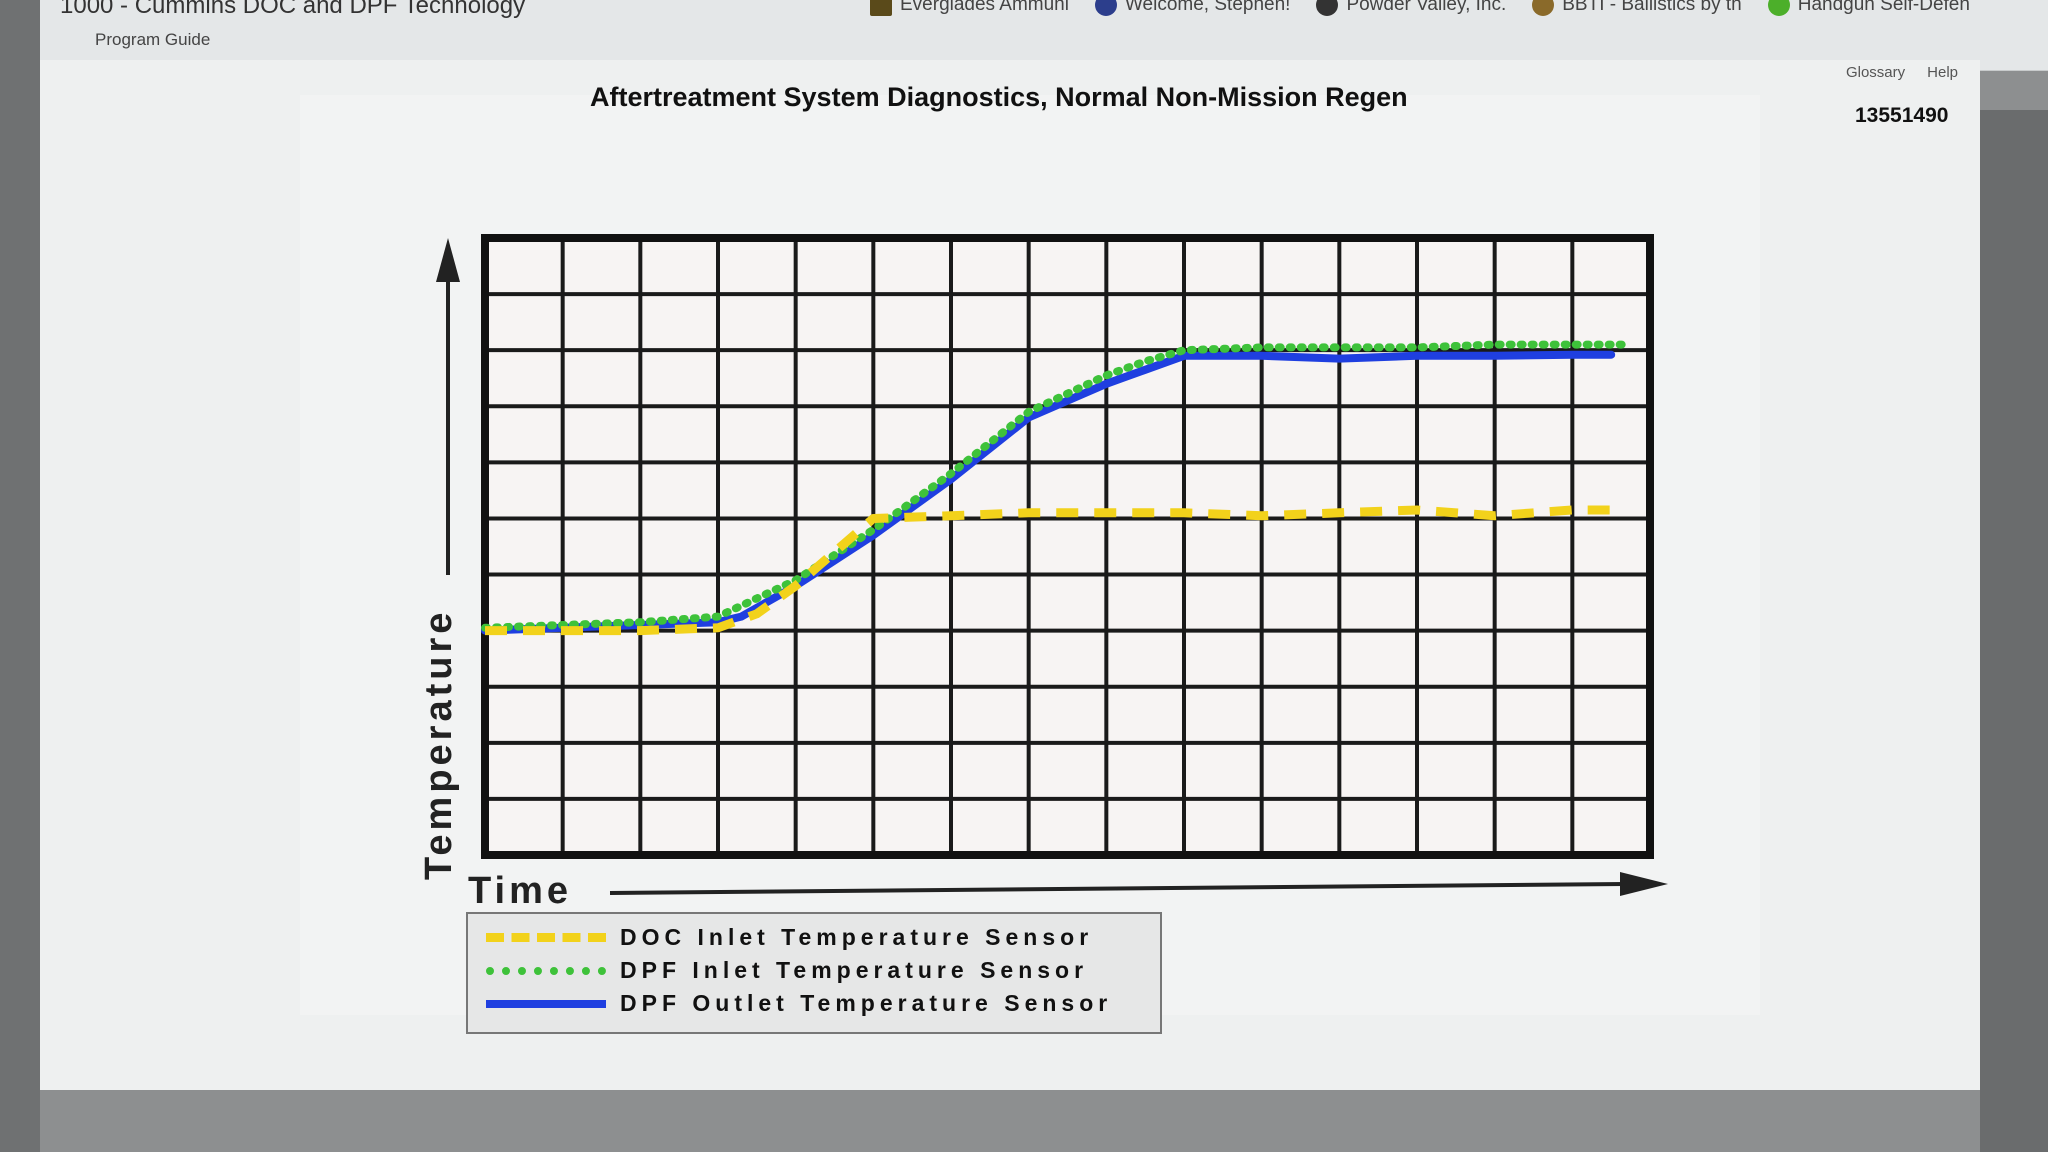  Describe the element at coordinates (1902, 115) in the screenshot. I see `document-number: 13551490` at that location.